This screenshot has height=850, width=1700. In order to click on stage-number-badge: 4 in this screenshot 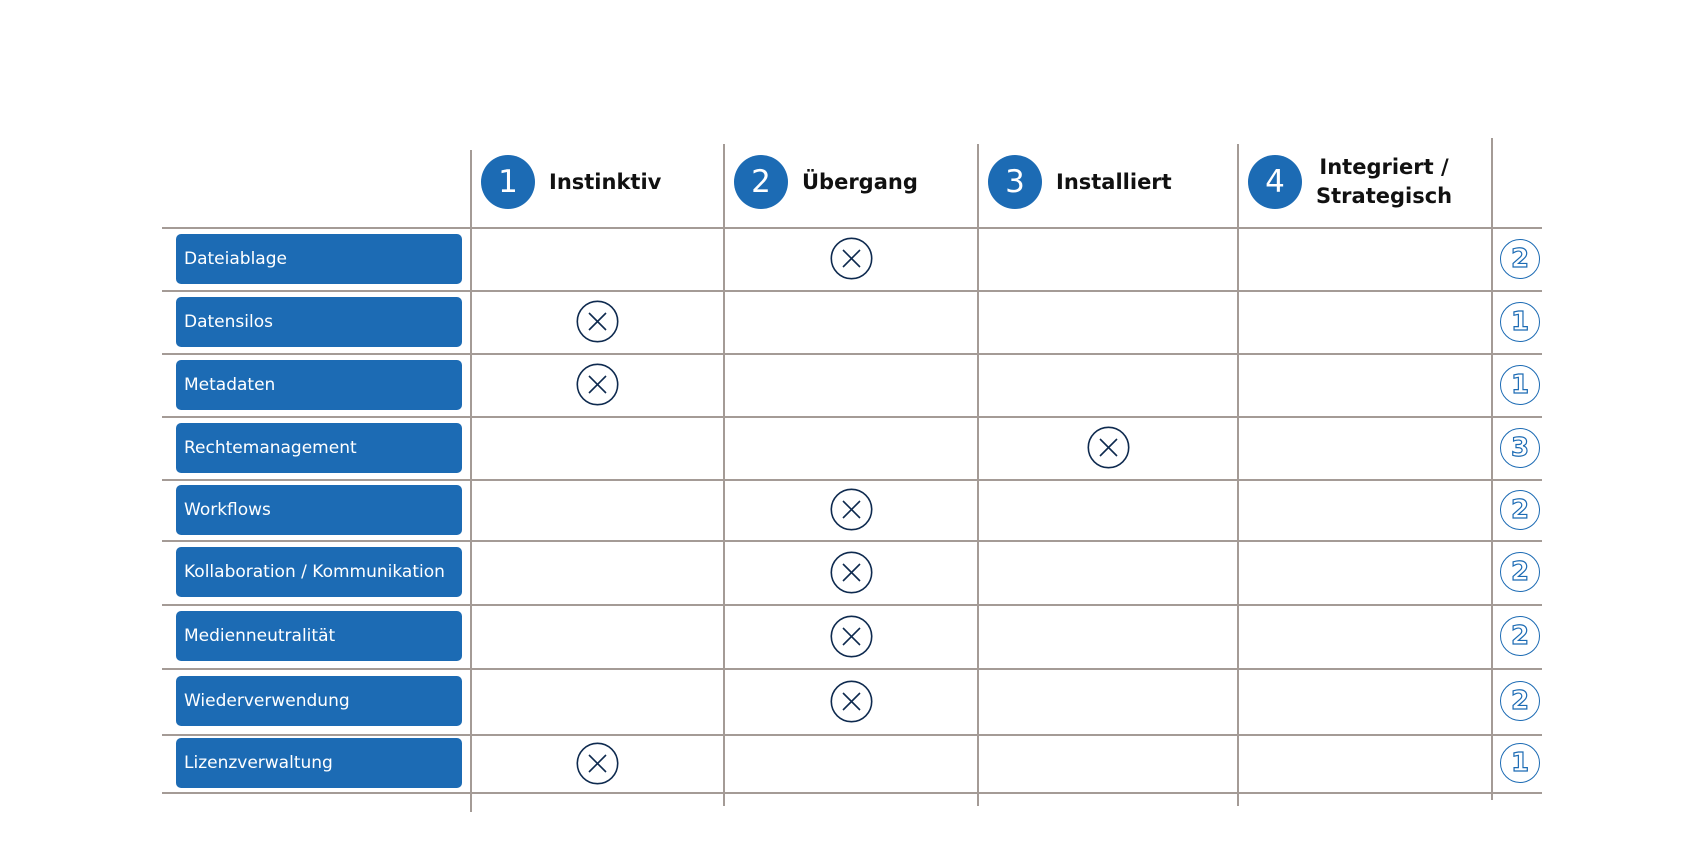, I will do `click(1275, 182)`.